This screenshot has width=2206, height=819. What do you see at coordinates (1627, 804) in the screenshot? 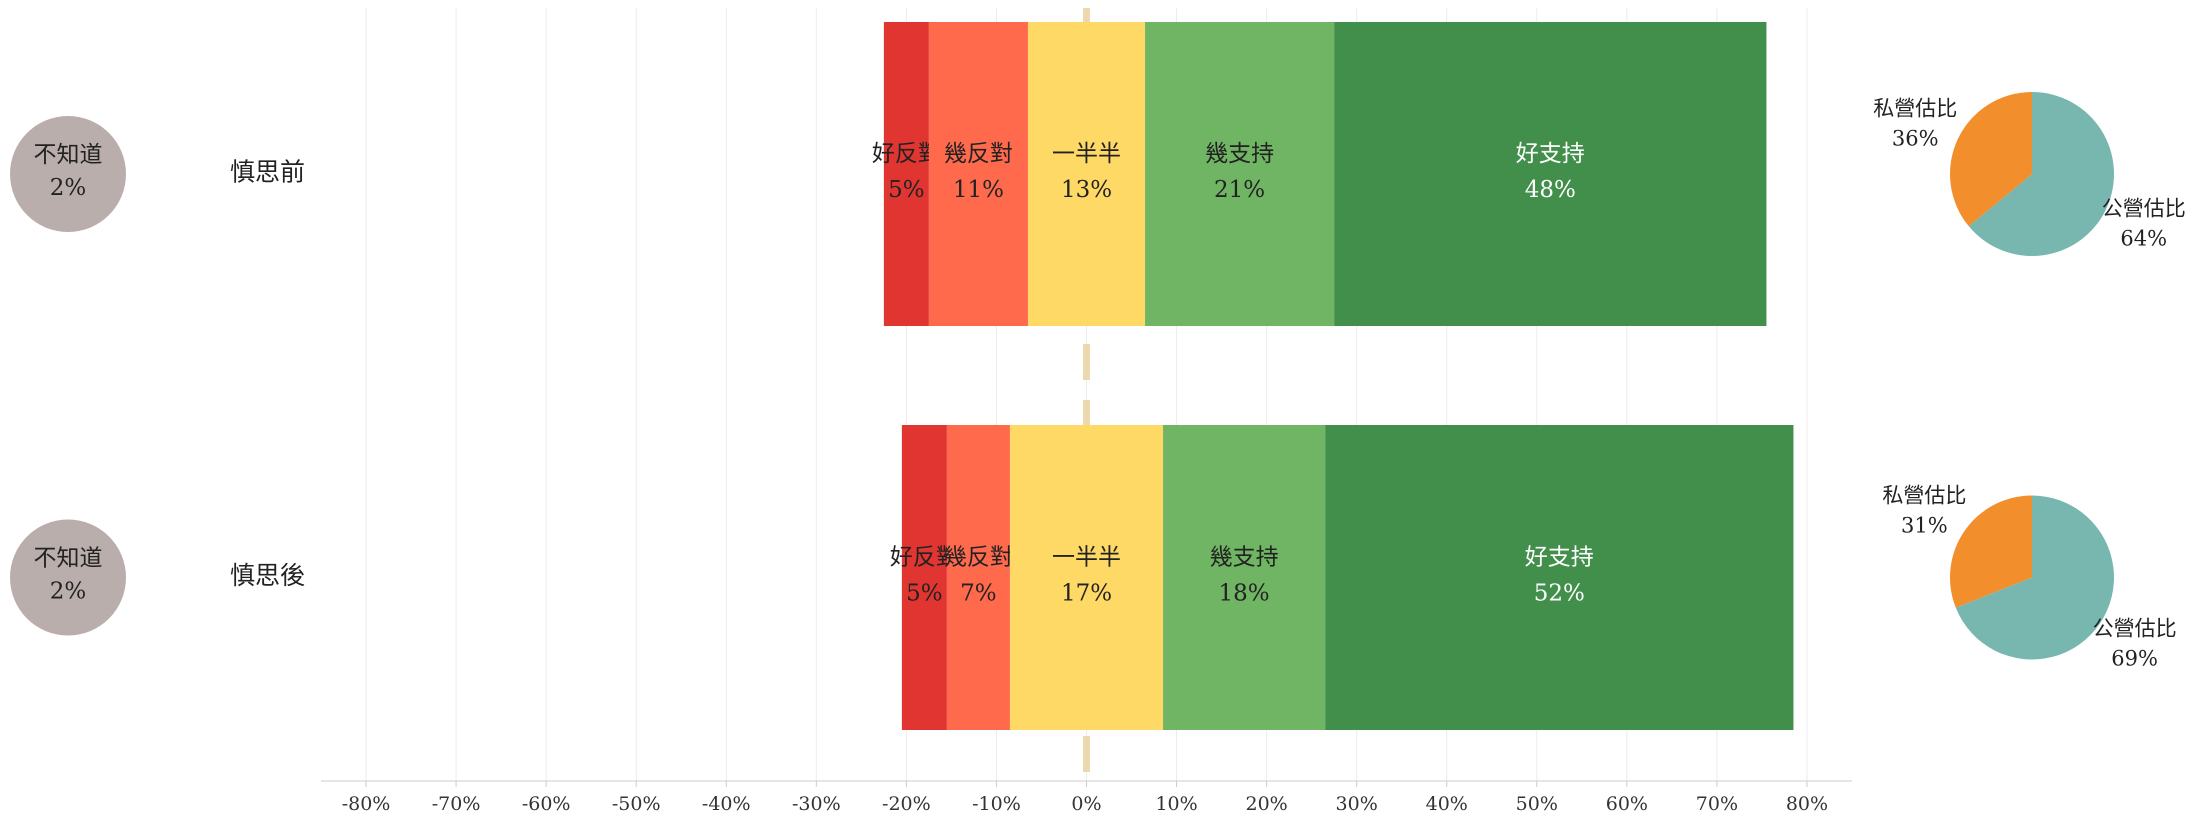
I see `x-tick-label: 60%` at bounding box center [1627, 804].